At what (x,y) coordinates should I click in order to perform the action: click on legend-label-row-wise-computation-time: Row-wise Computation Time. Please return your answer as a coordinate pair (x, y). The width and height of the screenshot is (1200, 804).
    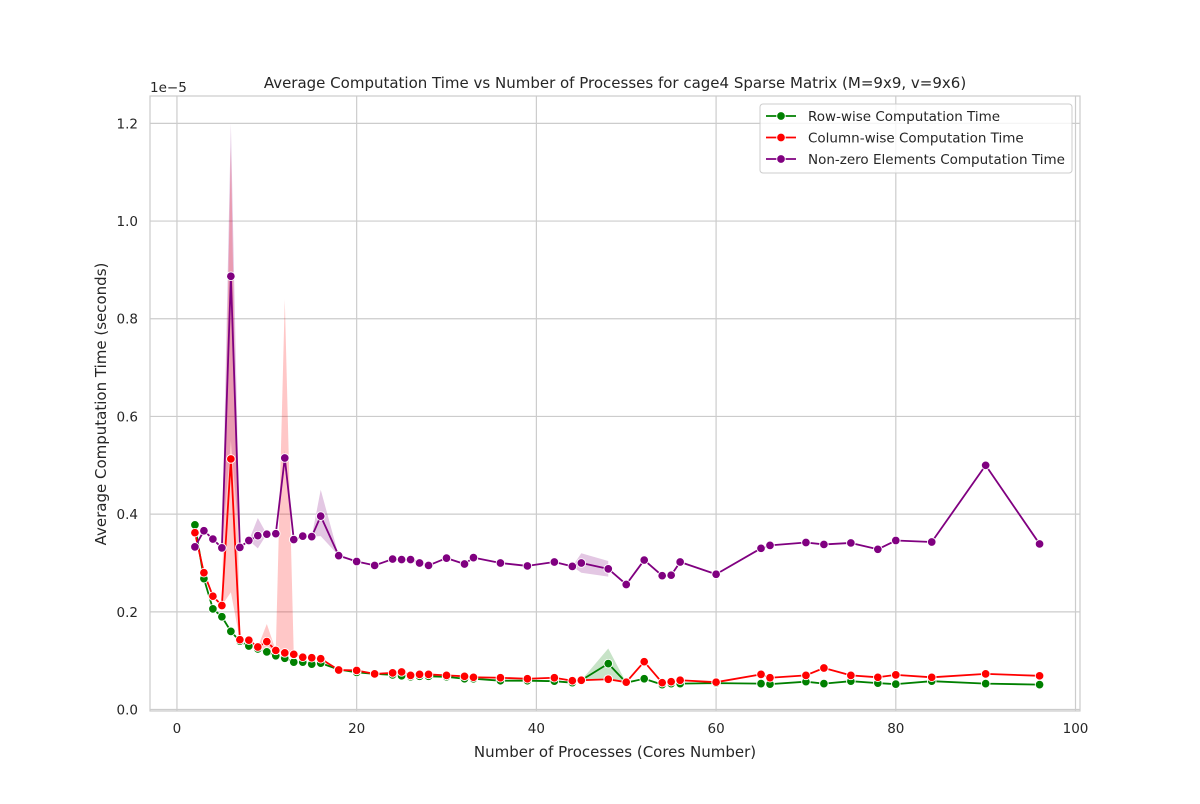
    Looking at the image, I should click on (904, 117).